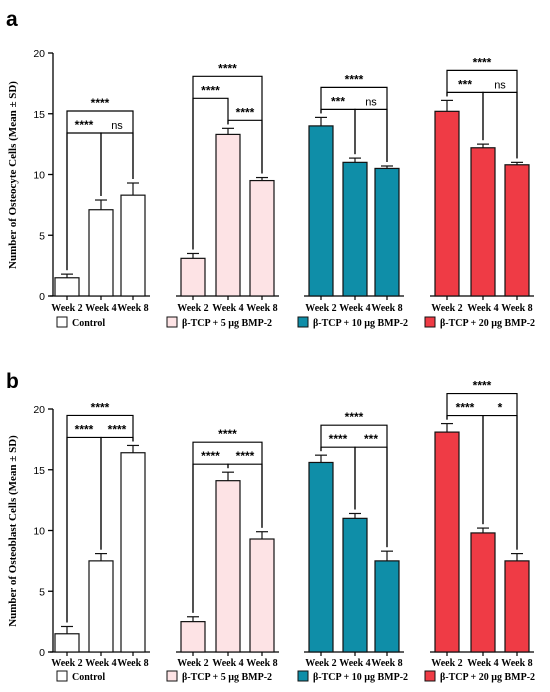 The image size is (550, 692). I want to click on significance-label: *, so click(500, 408).